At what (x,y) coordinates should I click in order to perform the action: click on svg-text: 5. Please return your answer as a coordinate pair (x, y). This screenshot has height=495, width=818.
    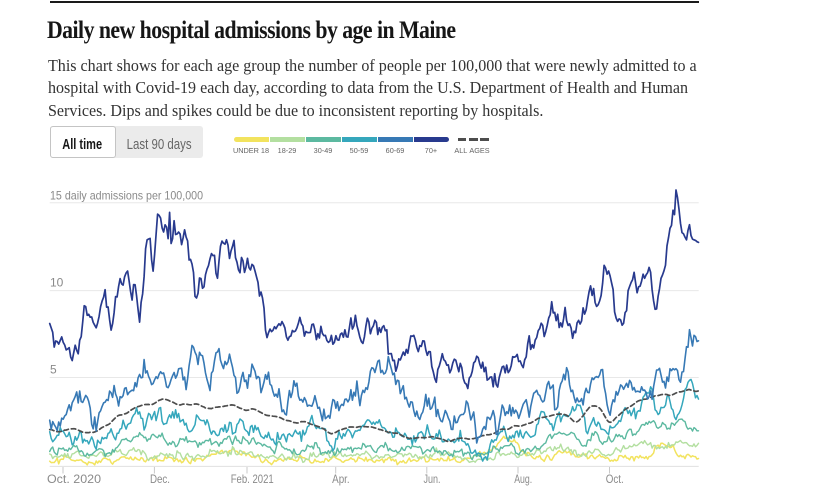
    Looking at the image, I should click on (53, 370).